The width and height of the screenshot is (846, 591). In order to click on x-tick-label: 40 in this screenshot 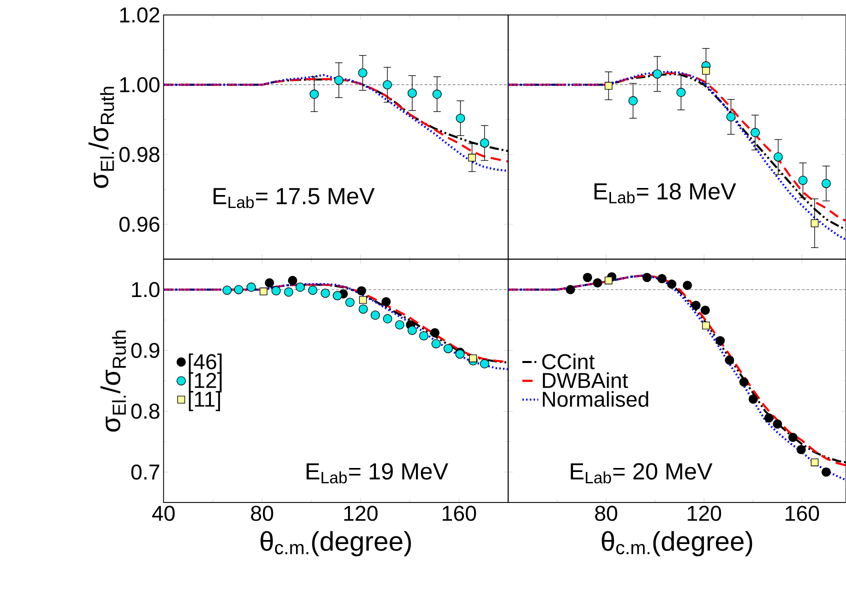, I will do `click(163, 513)`.